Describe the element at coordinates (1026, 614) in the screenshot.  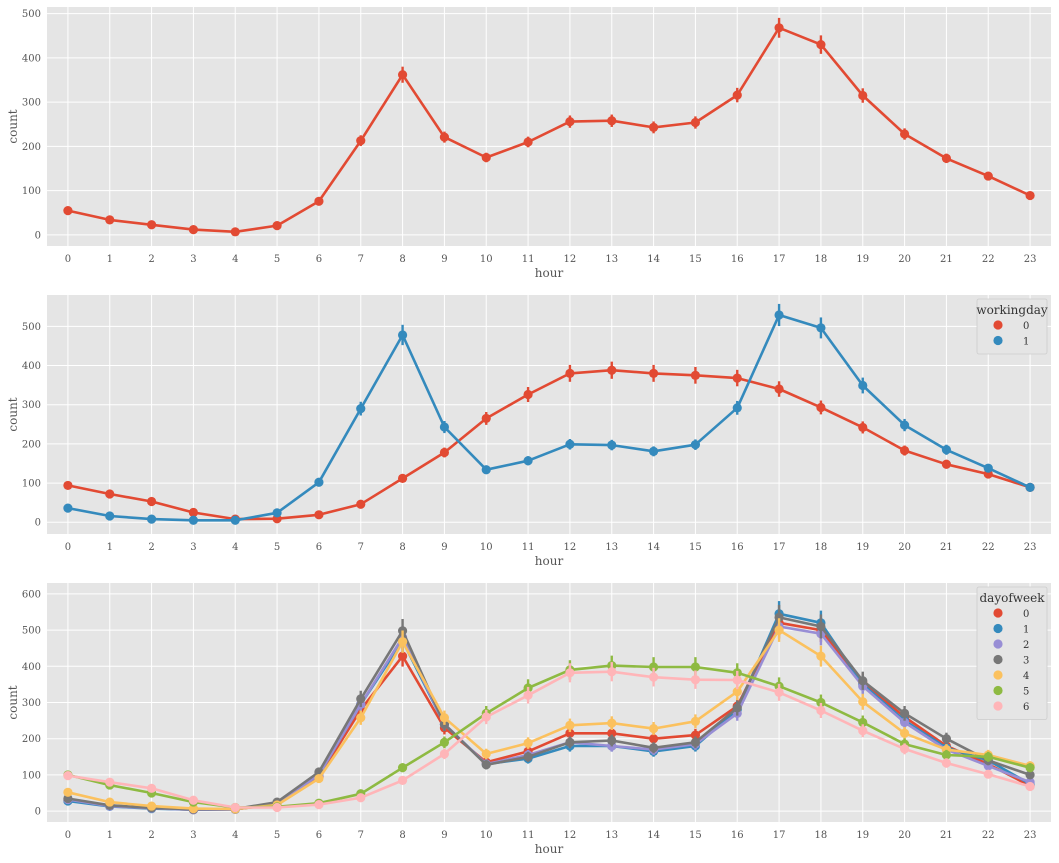
I see `legend-label: 0` at that location.